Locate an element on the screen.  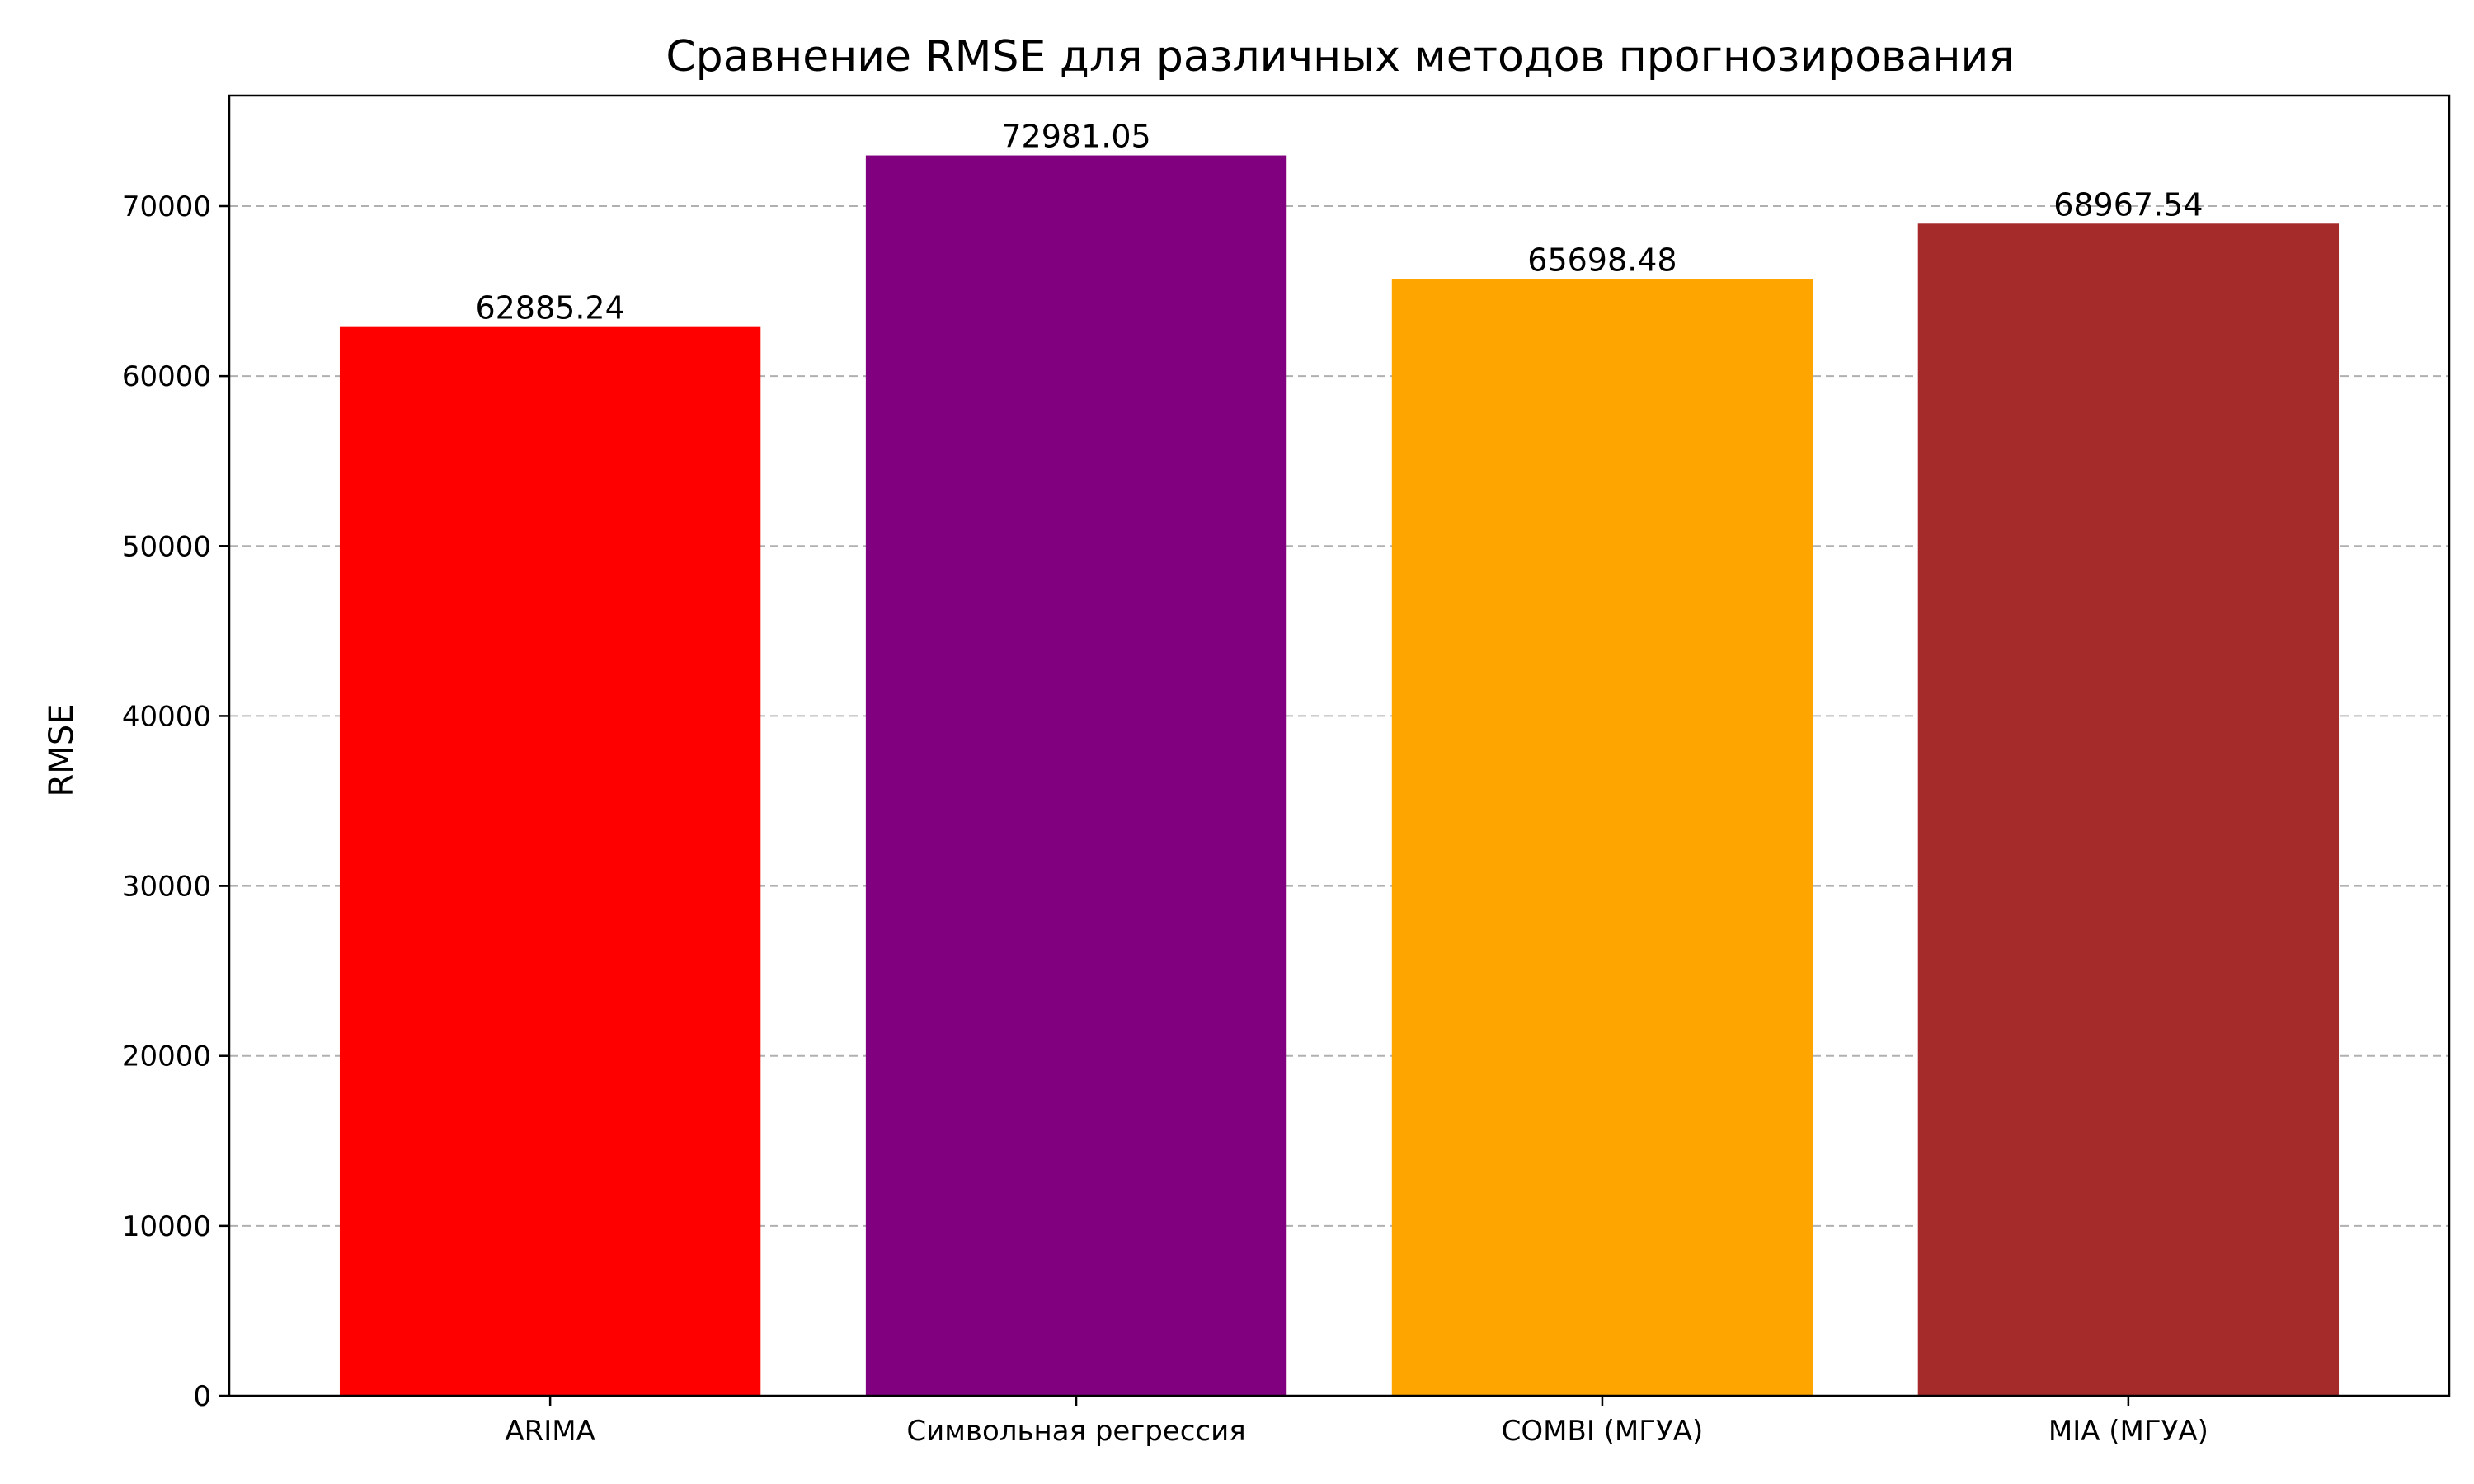
y-tick-label: 40000 is located at coordinates (166, 716).